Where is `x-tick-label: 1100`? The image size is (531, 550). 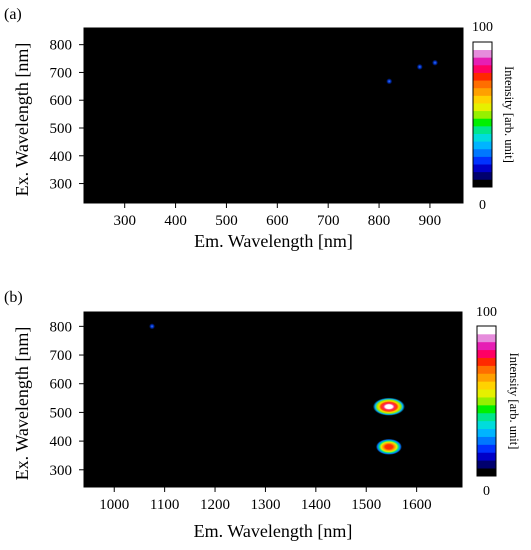
x-tick-label: 1100 is located at coordinates (164, 505).